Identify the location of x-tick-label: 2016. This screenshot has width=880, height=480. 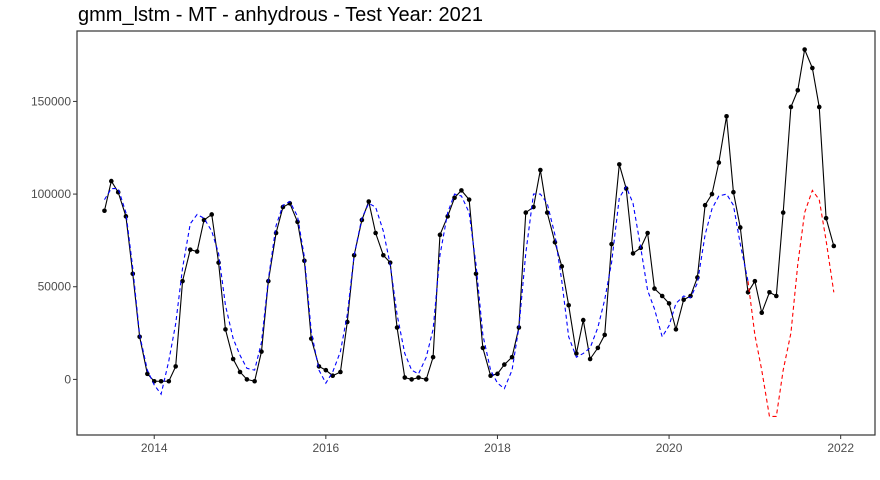
(325, 448).